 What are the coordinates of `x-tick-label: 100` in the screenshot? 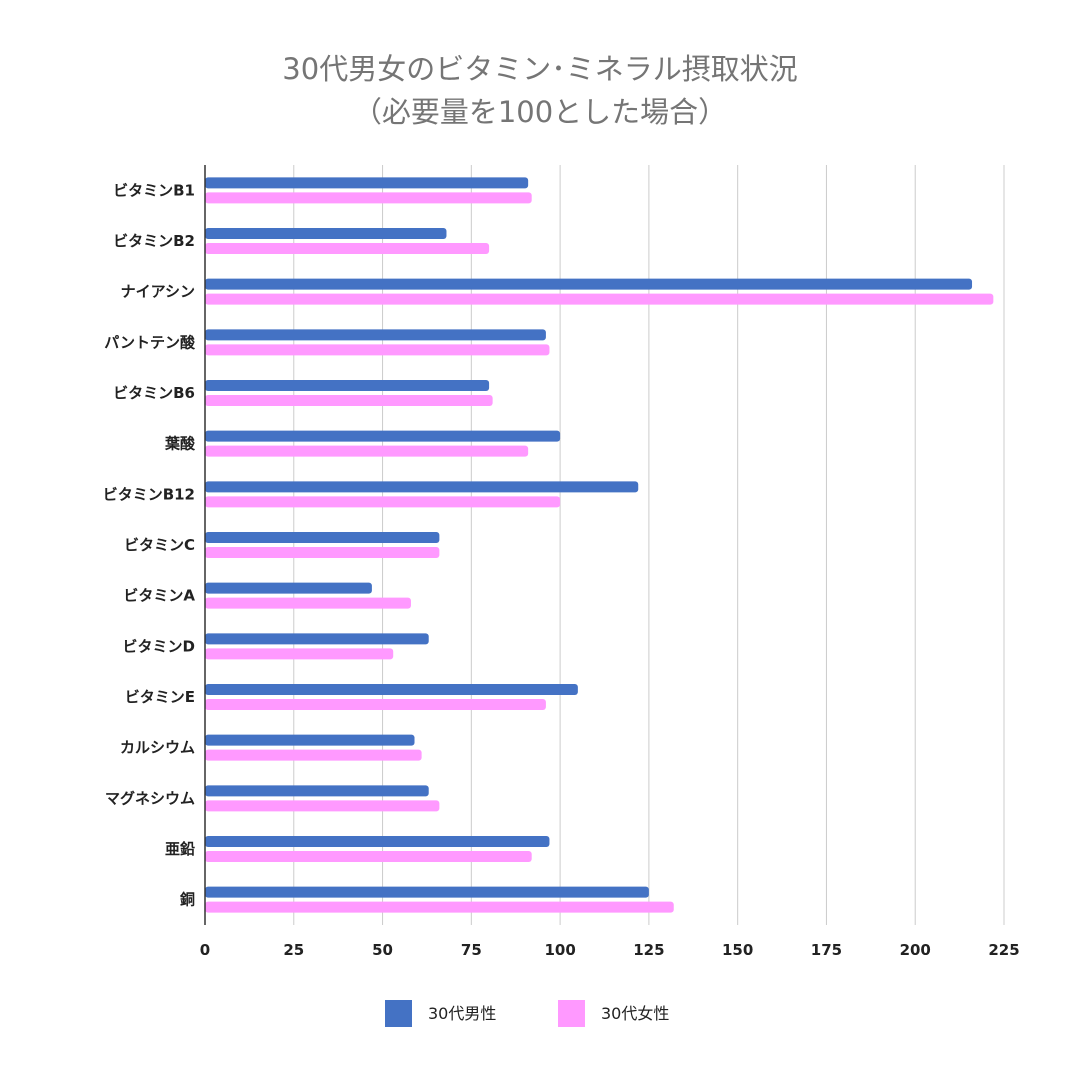 It's located at (559, 950).